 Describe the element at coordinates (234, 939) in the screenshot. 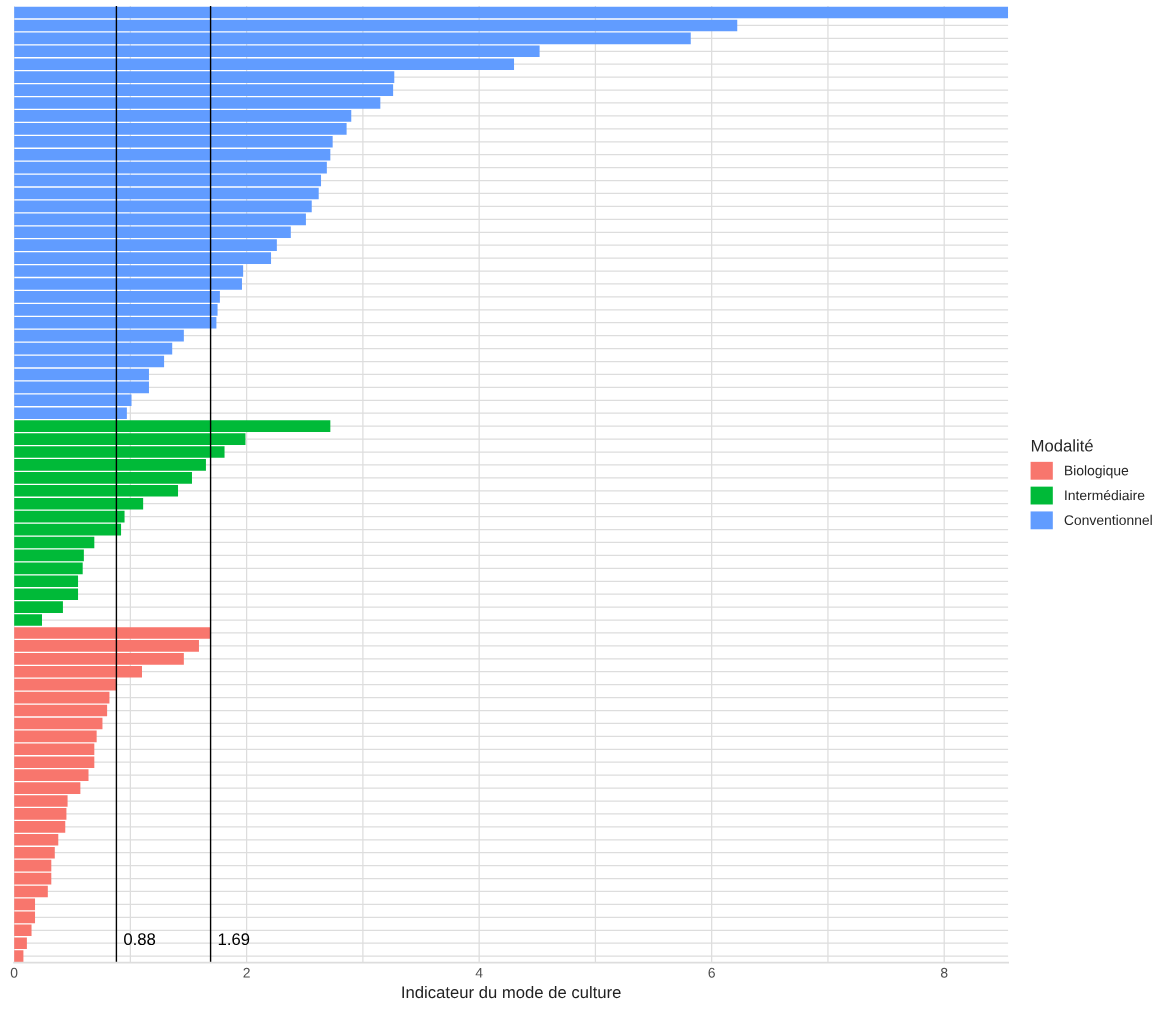

I see `ref-line-label: 1.69` at that location.